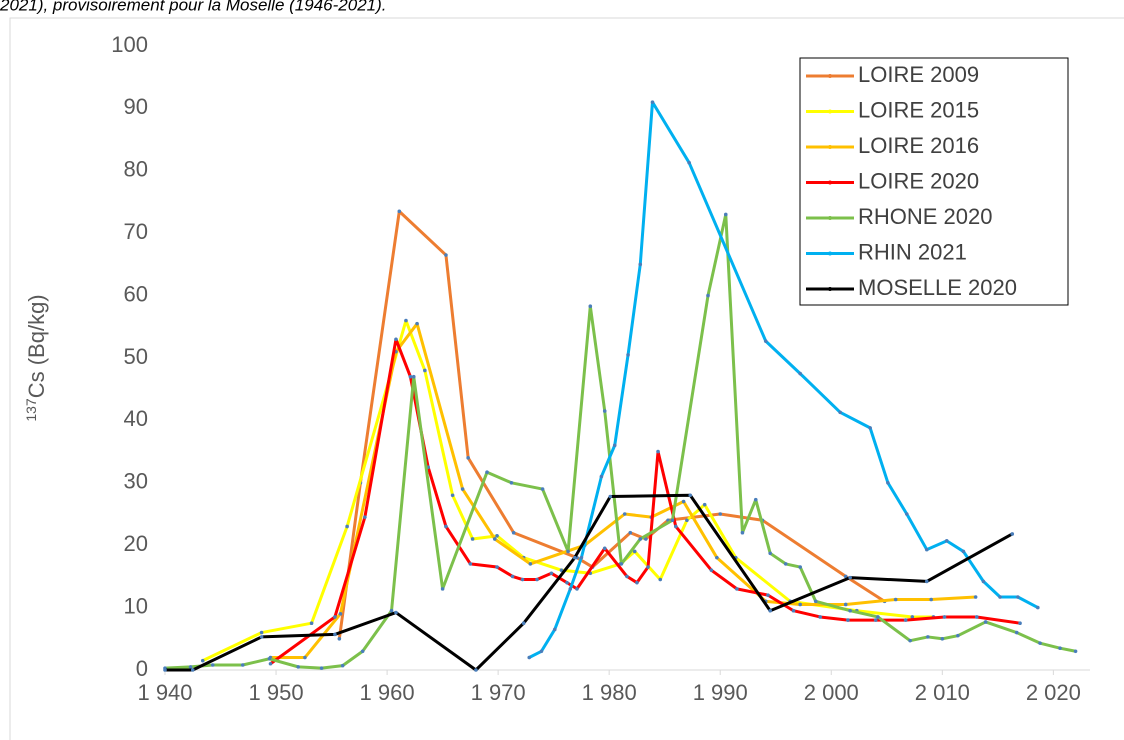  What do you see at coordinates (918, 109) in the screenshot?
I see `legend-label: LOIRE 2015` at bounding box center [918, 109].